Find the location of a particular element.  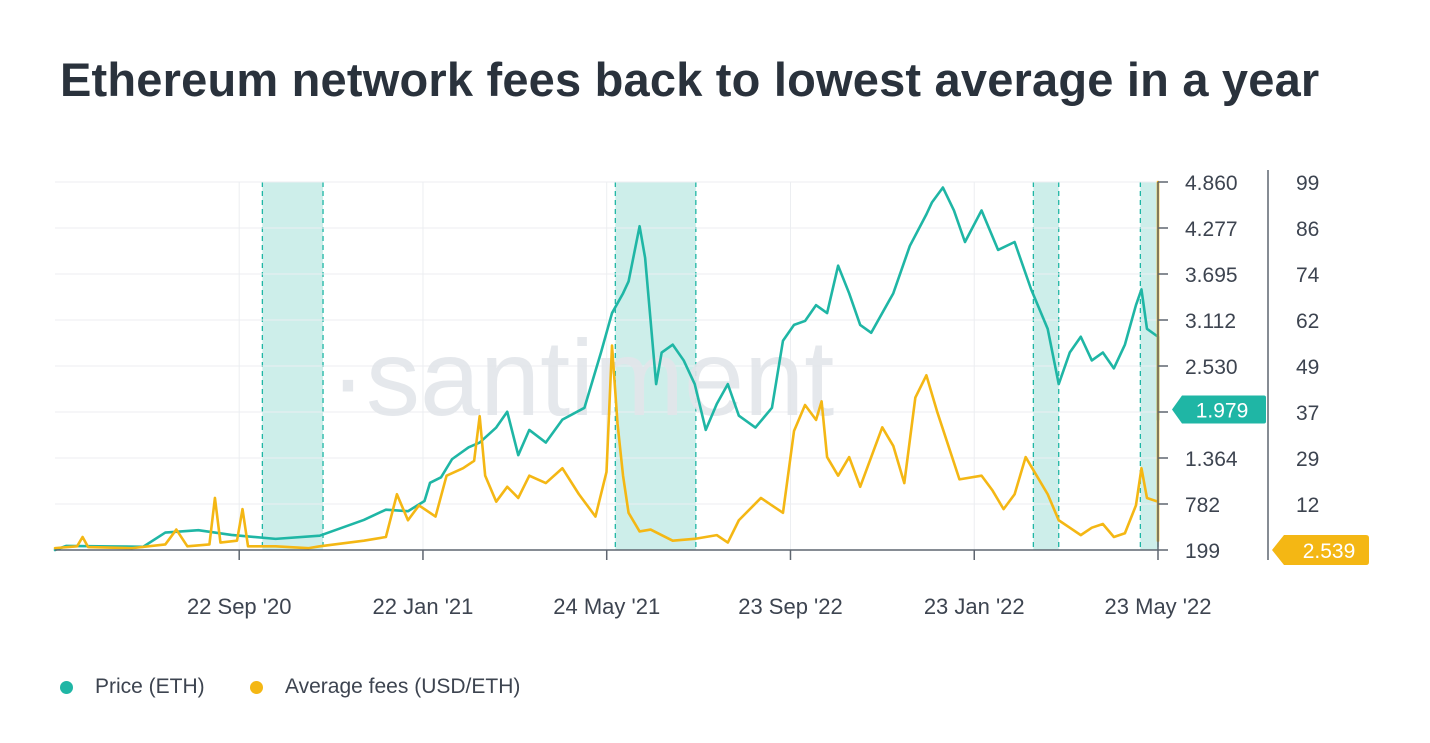

left-tick-label: 3.112 is located at coordinates (1210, 321).